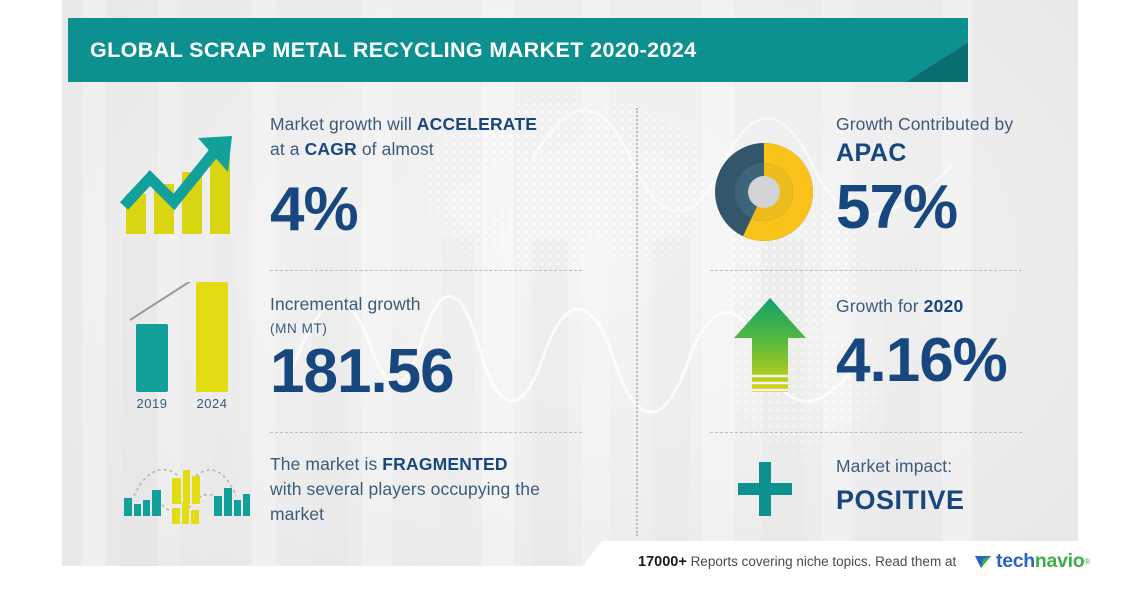 This screenshot has width=1140, height=596. What do you see at coordinates (297, 514) in the screenshot?
I see `fragmented-line3: market` at bounding box center [297, 514].